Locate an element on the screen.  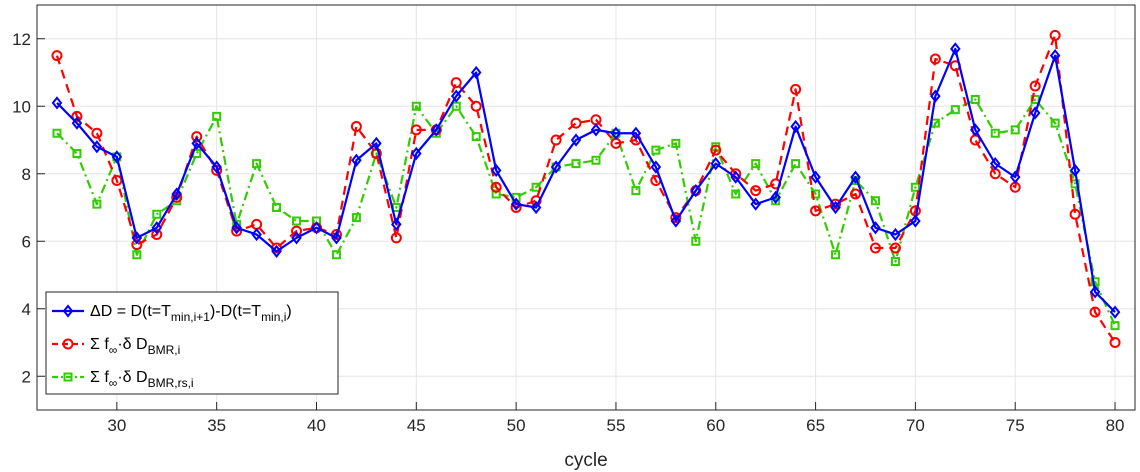
x-tick-label: 60 is located at coordinates (715, 425).